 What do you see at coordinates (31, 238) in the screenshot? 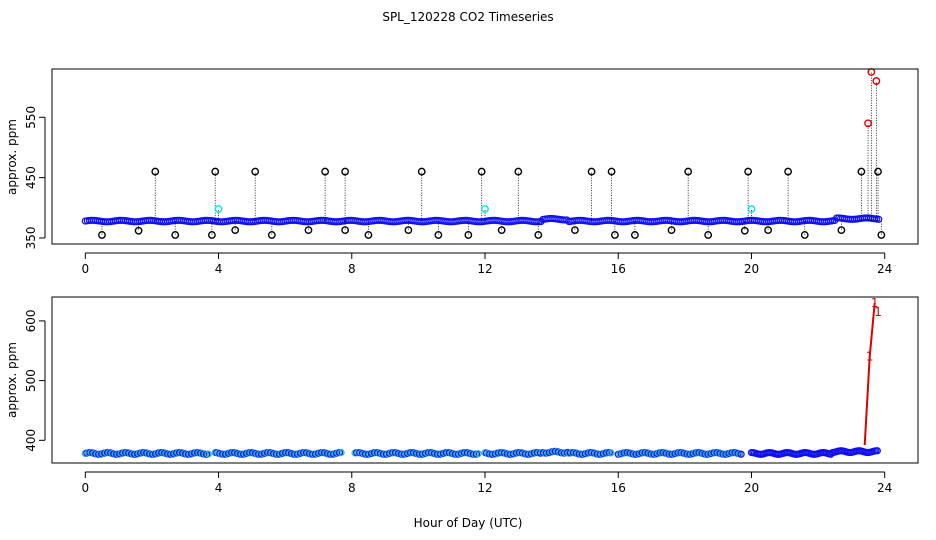
I see `top-y-tick-label: 350` at bounding box center [31, 238].